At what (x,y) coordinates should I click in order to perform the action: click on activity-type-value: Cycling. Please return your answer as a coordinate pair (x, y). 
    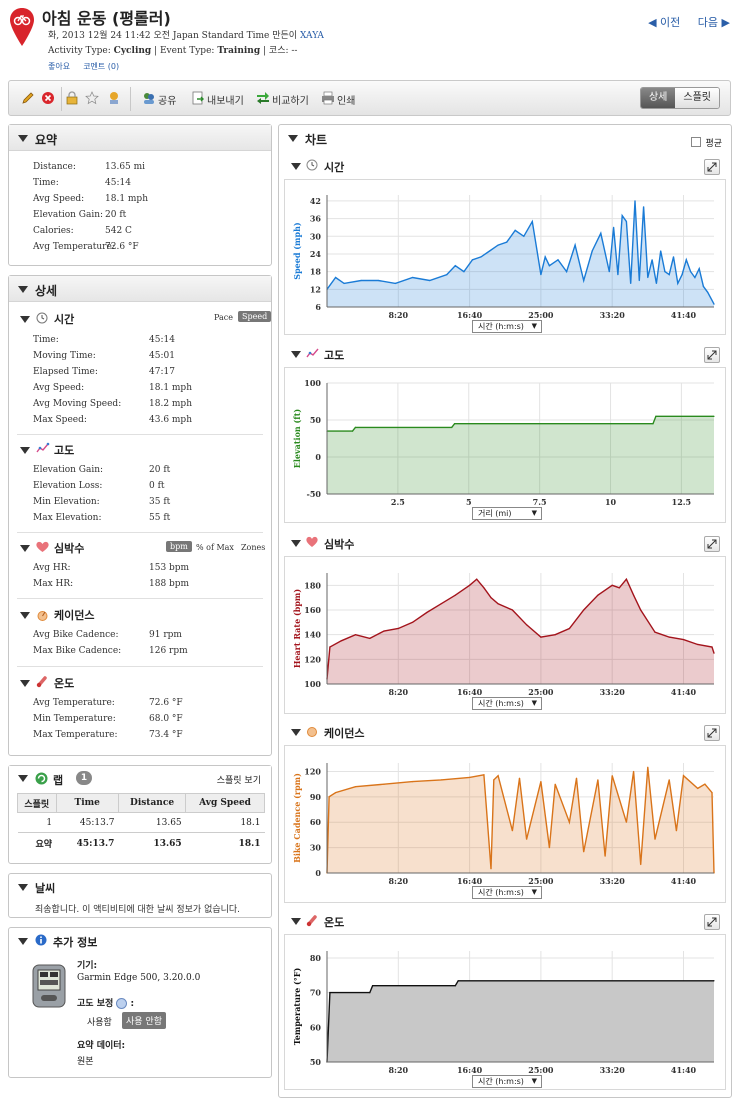
    Looking at the image, I should click on (132, 51).